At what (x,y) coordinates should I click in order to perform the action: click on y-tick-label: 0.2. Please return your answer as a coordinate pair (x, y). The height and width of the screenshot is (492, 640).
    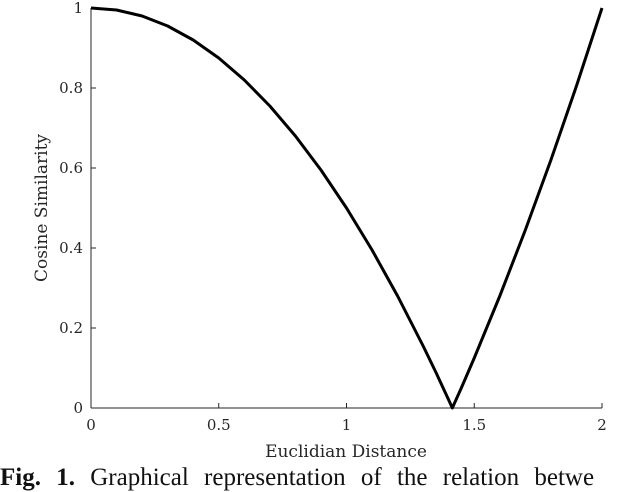
    Looking at the image, I should click on (71, 328).